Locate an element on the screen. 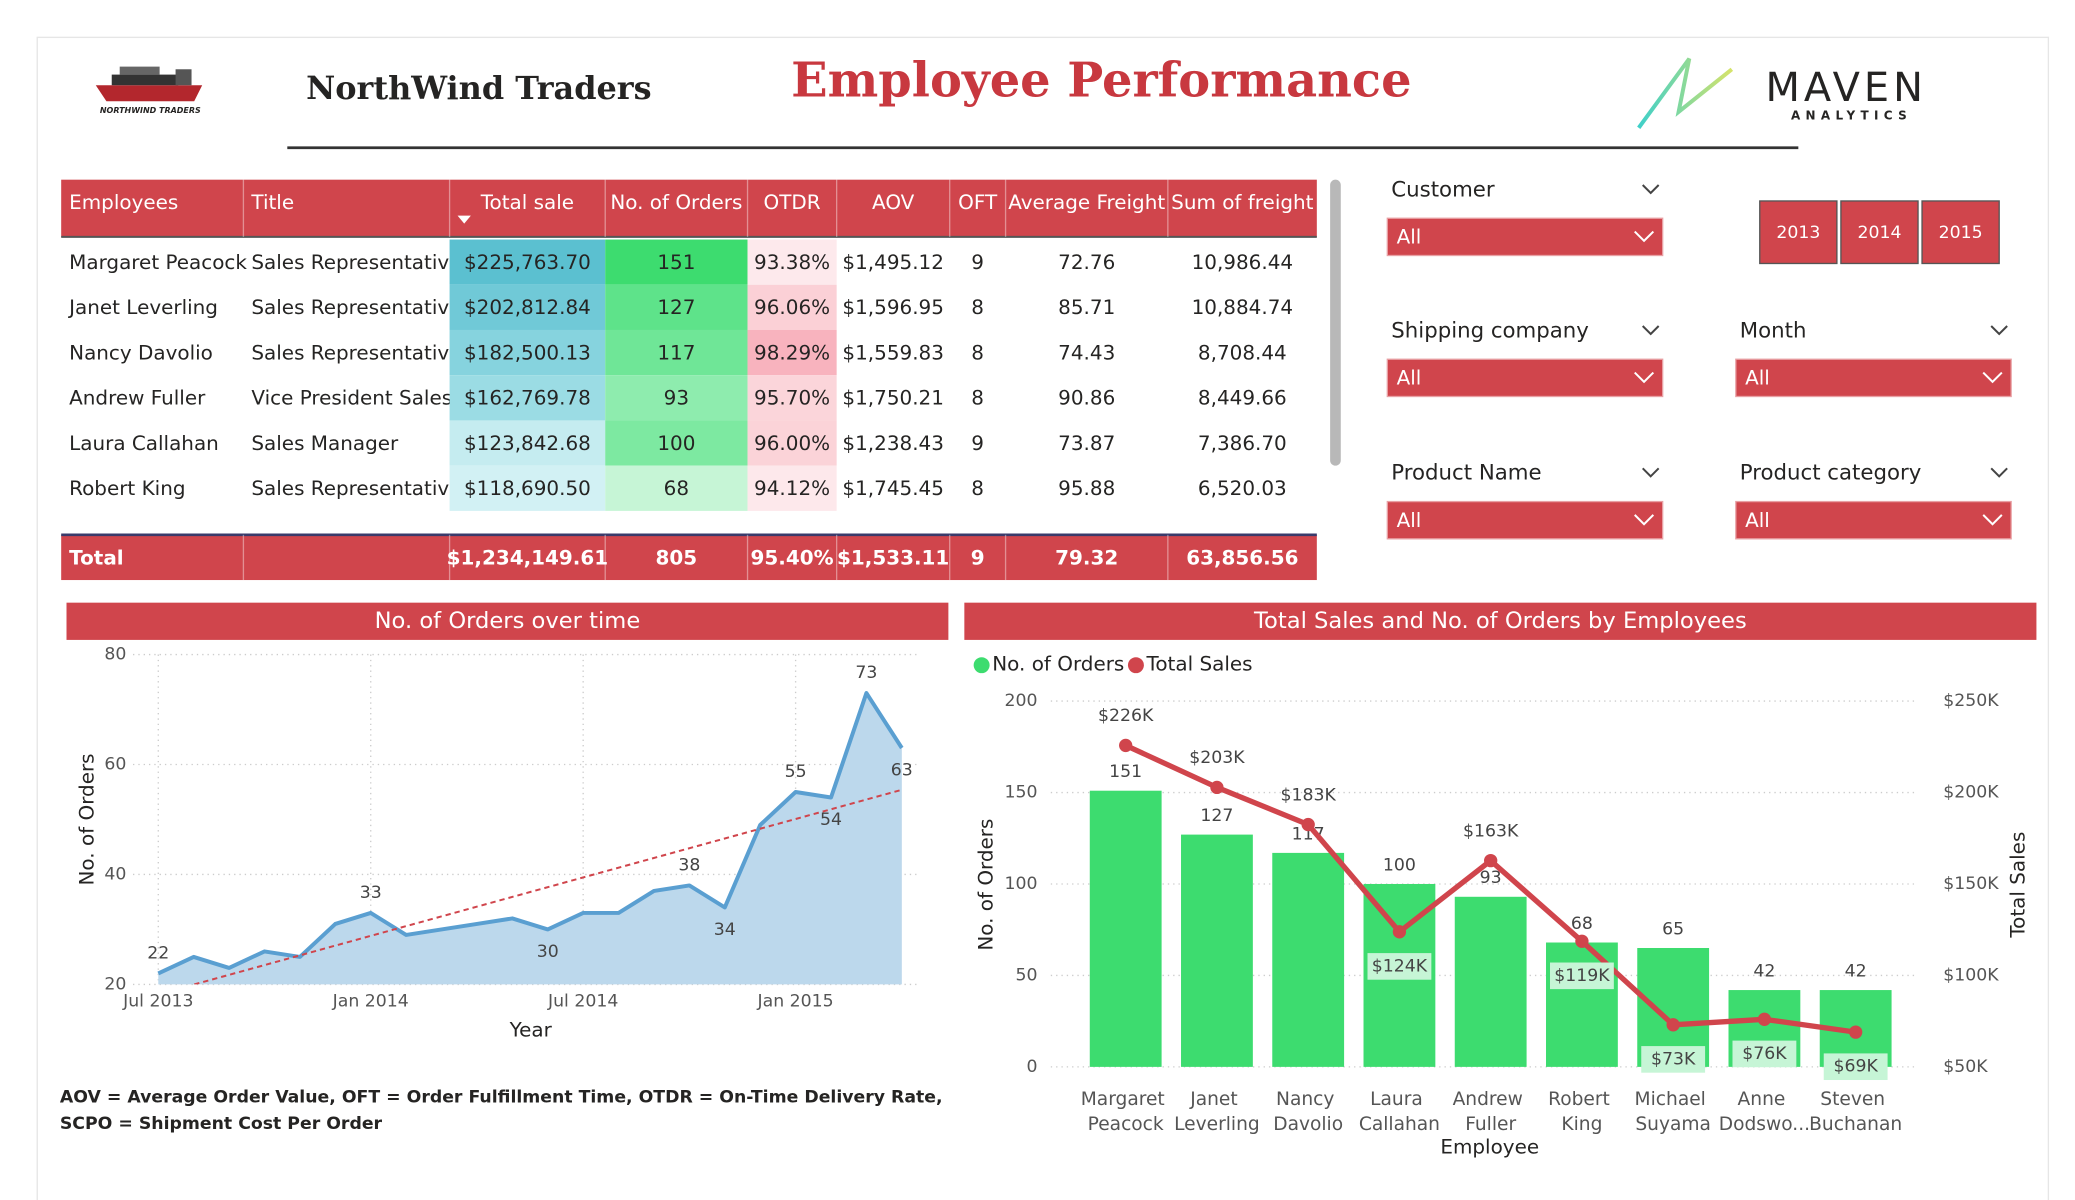 This screenshot has height=1200, width=2075. column-header: Title is located at coordinates (272, 202).